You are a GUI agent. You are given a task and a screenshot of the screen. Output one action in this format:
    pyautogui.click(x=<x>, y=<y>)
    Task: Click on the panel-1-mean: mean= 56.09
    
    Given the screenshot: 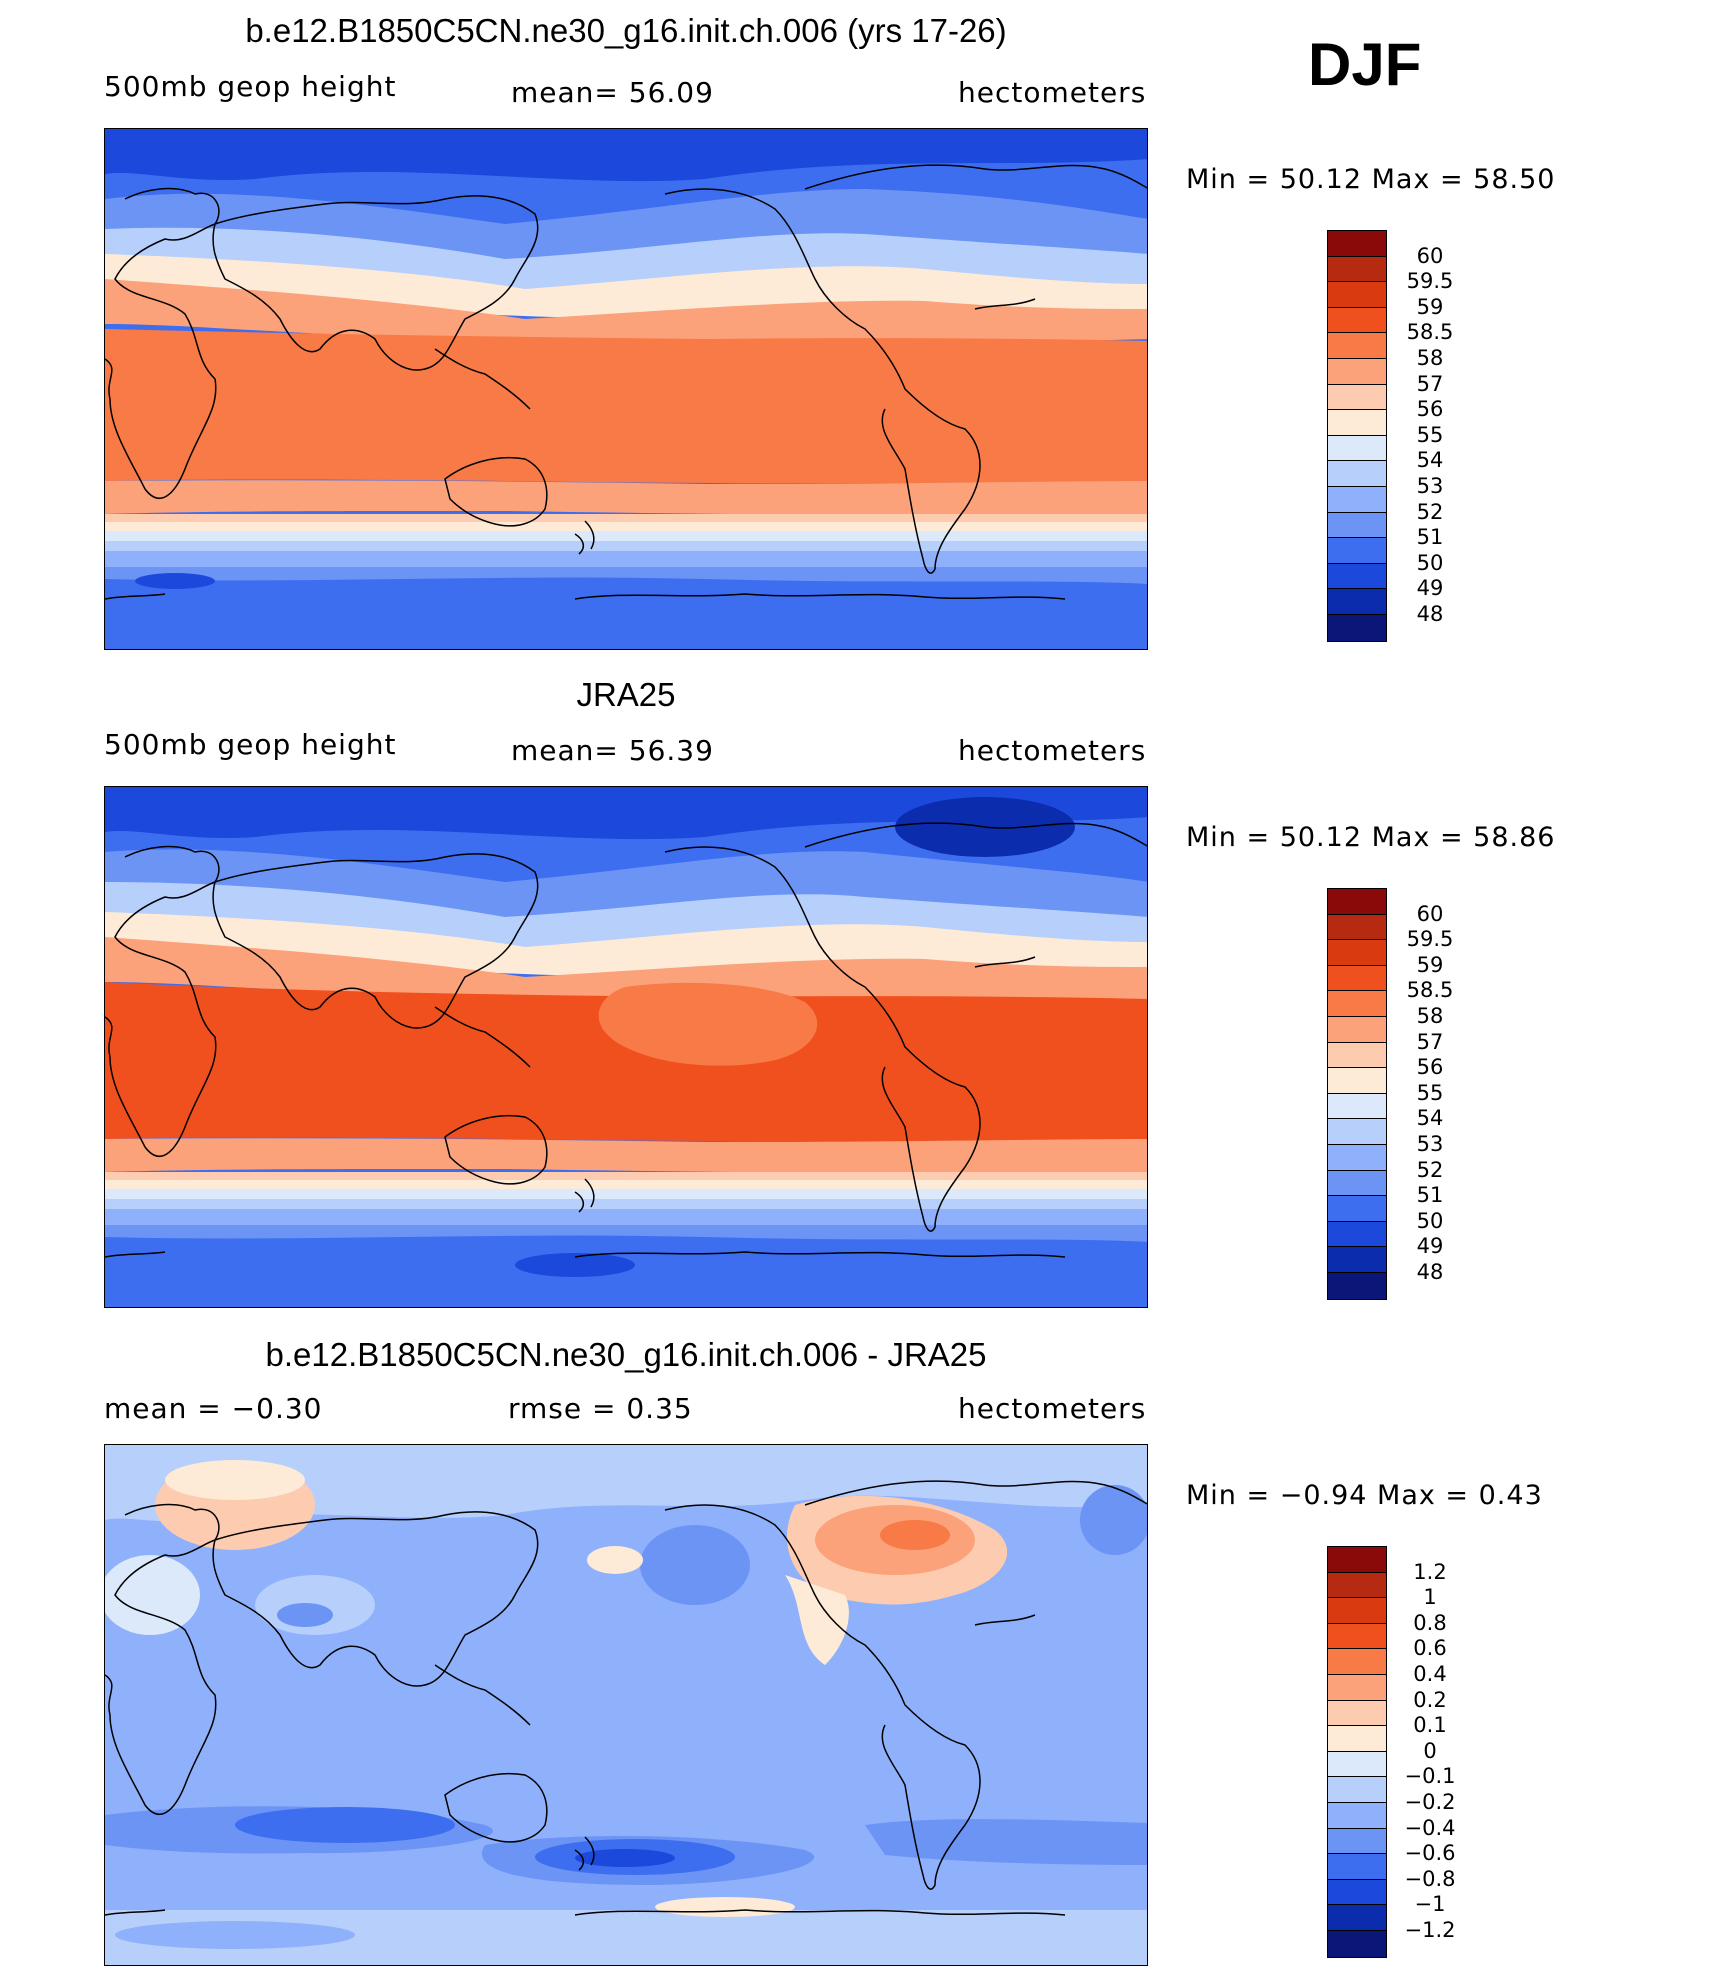 What is the action you would take?
    pyautogui.click(x=612, y=92)
    